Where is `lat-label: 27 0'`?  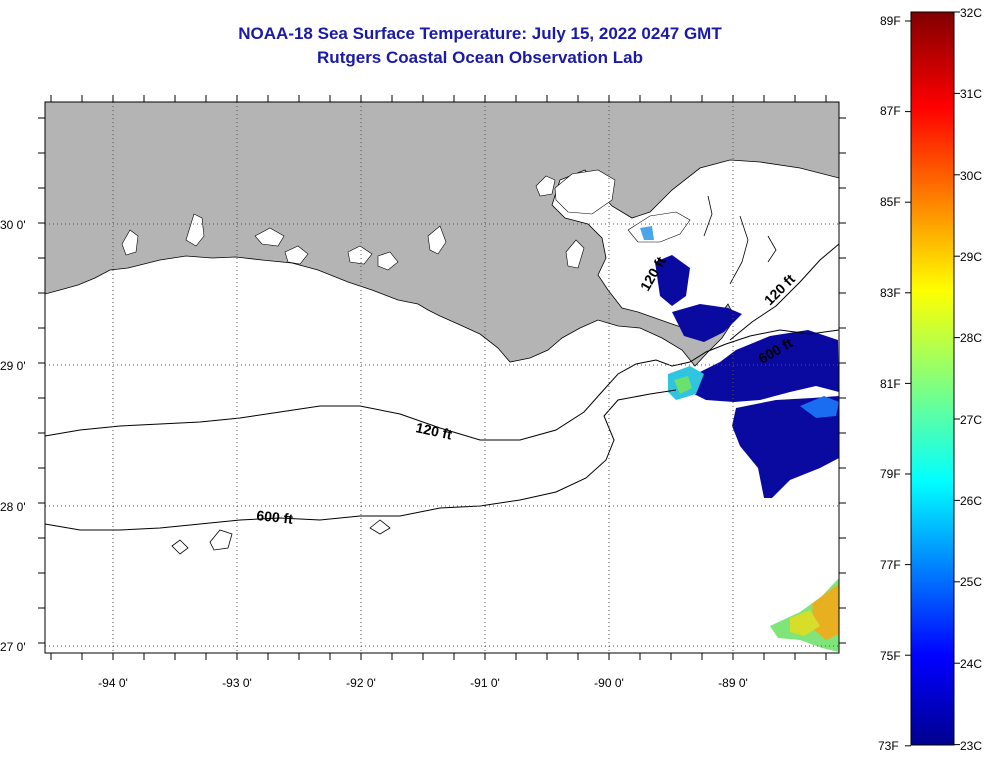 lat-label: 27 0' is located at coordinates (13, 647).